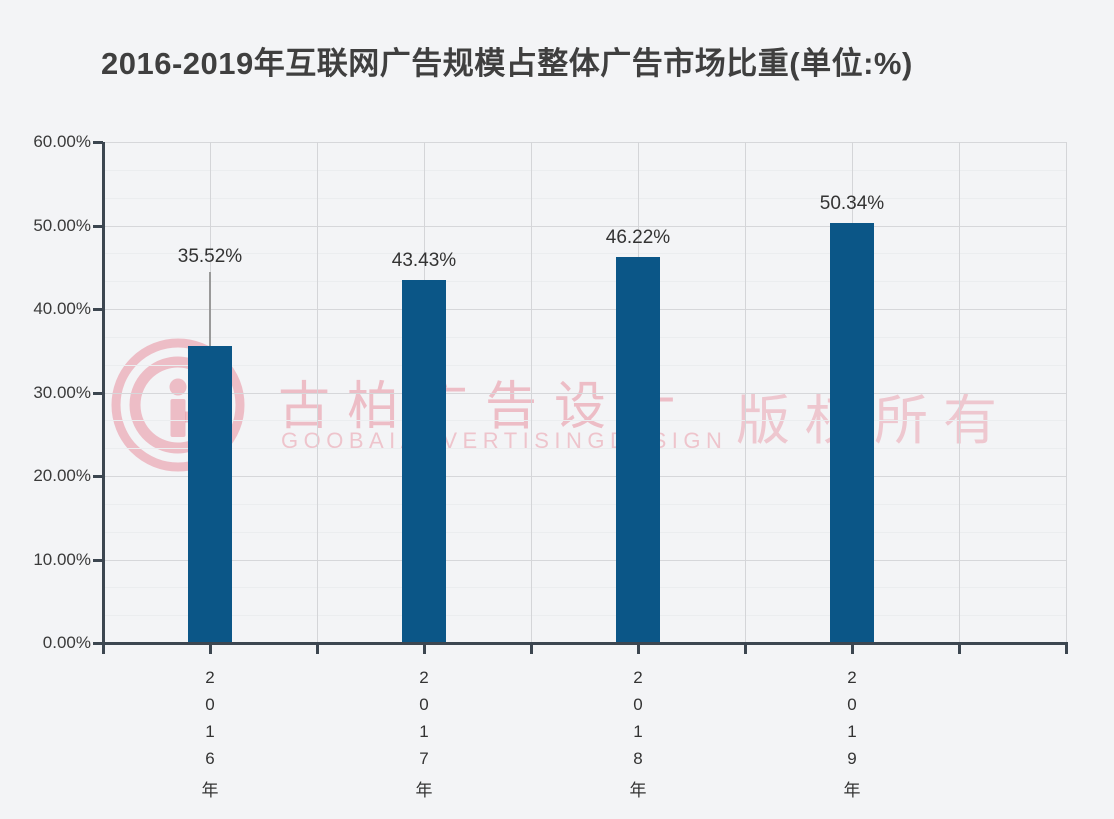 The width and height of the screenshot is (1114, 819). I want to click on x-axis-label-char: 9, so click(852, 758).